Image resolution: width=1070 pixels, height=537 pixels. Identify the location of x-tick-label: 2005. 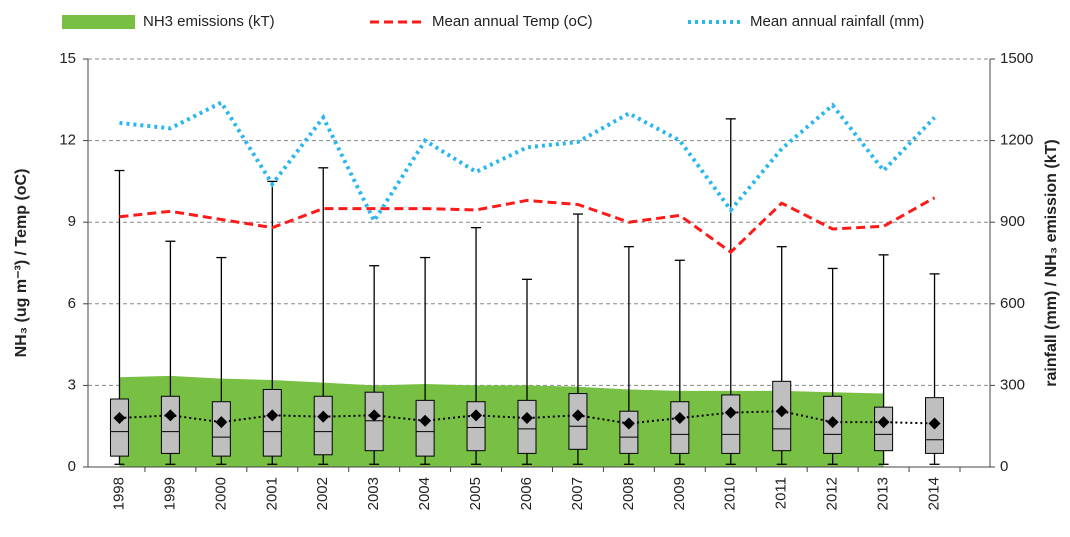
(475, 493).